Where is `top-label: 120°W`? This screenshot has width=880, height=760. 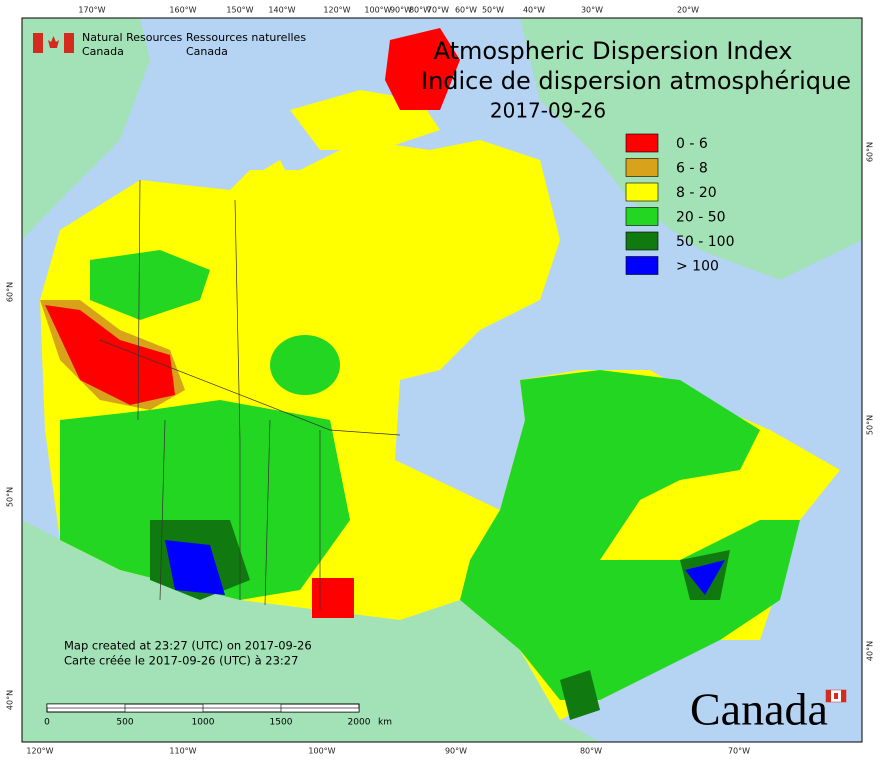 top-label: 120°W is located at coordinates (336, 10).